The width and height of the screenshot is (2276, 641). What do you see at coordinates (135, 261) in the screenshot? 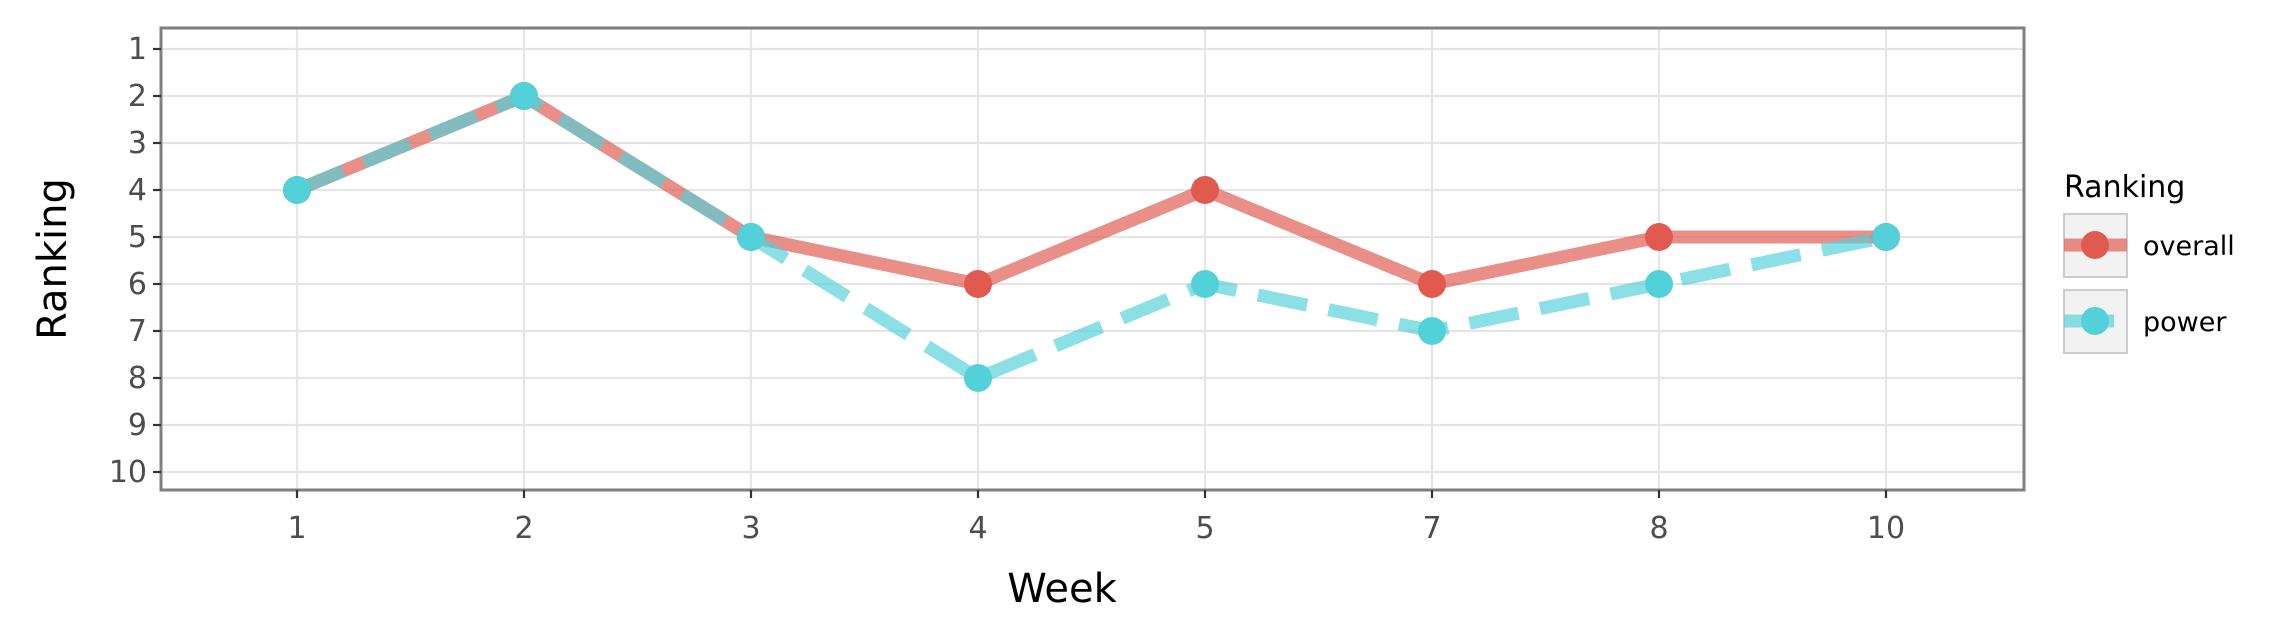
I see `y-axis-ticks: 1 2 3 4 5 6 7 8 9 10` at bounding box center [135, 261].